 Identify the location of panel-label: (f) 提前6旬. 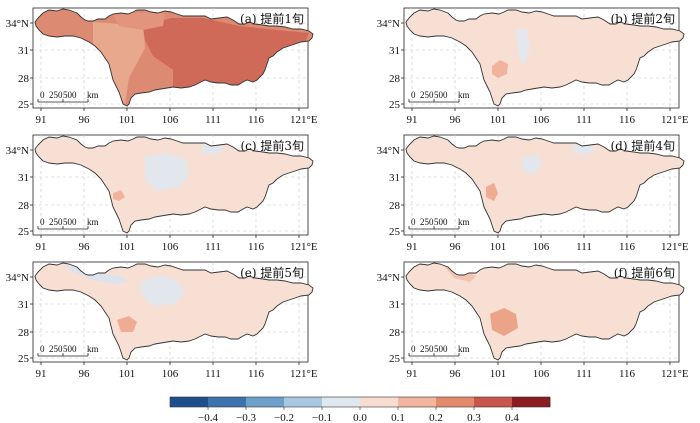
(644, 272).